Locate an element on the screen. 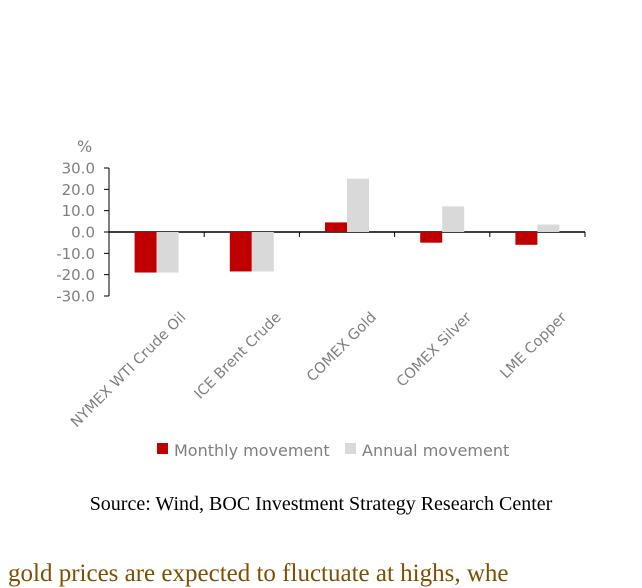 The width and height of the screenshot is (642, 588). y-axis-tick-labels: 30.0 20.0 10.0 0.0 -10.0 -20.0 -30.0 is located at coordinates (75, 233).